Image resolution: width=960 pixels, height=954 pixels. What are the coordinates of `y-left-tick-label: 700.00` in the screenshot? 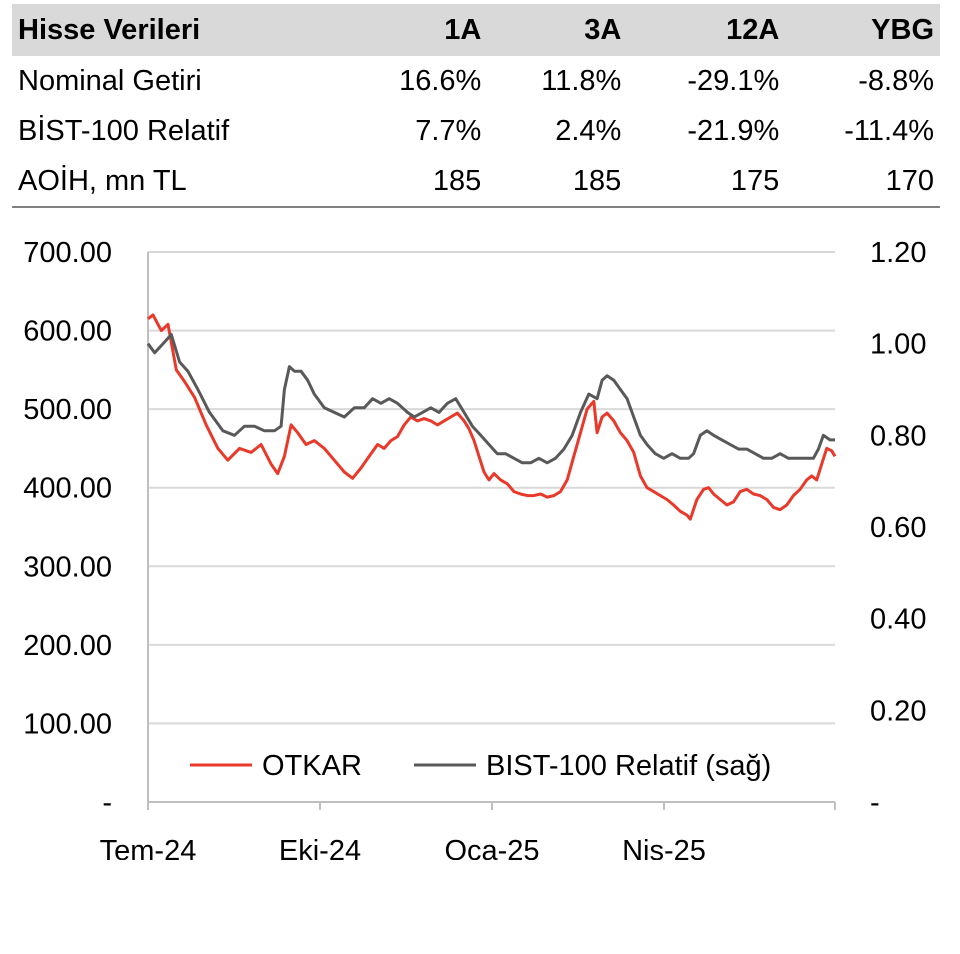 It's located at (67, 253).